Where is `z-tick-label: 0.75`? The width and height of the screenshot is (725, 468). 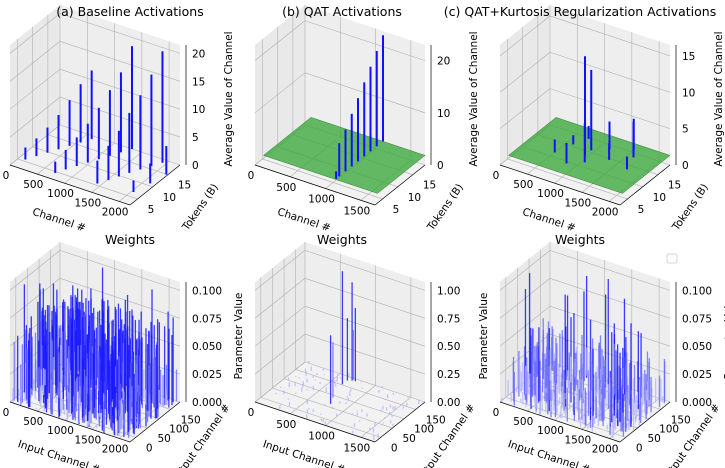 z-tick-label: 0.75 is located at coordinates (448, 319).